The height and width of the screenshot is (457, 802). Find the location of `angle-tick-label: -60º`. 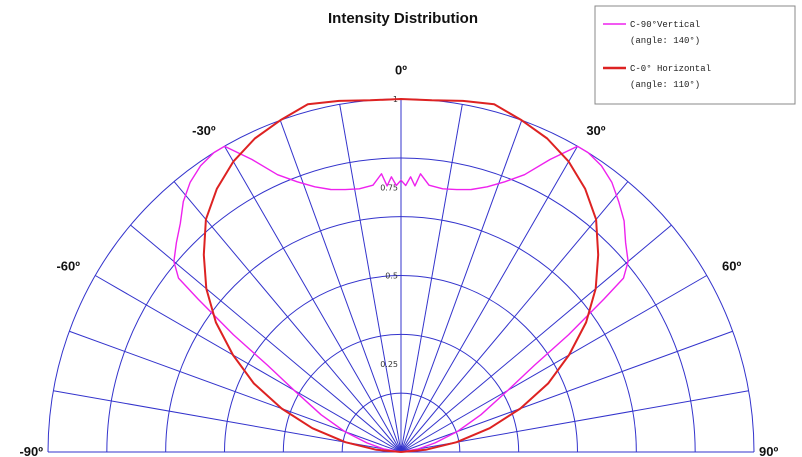

angle-tick-label: -60º is located at coordinates (68, 266).